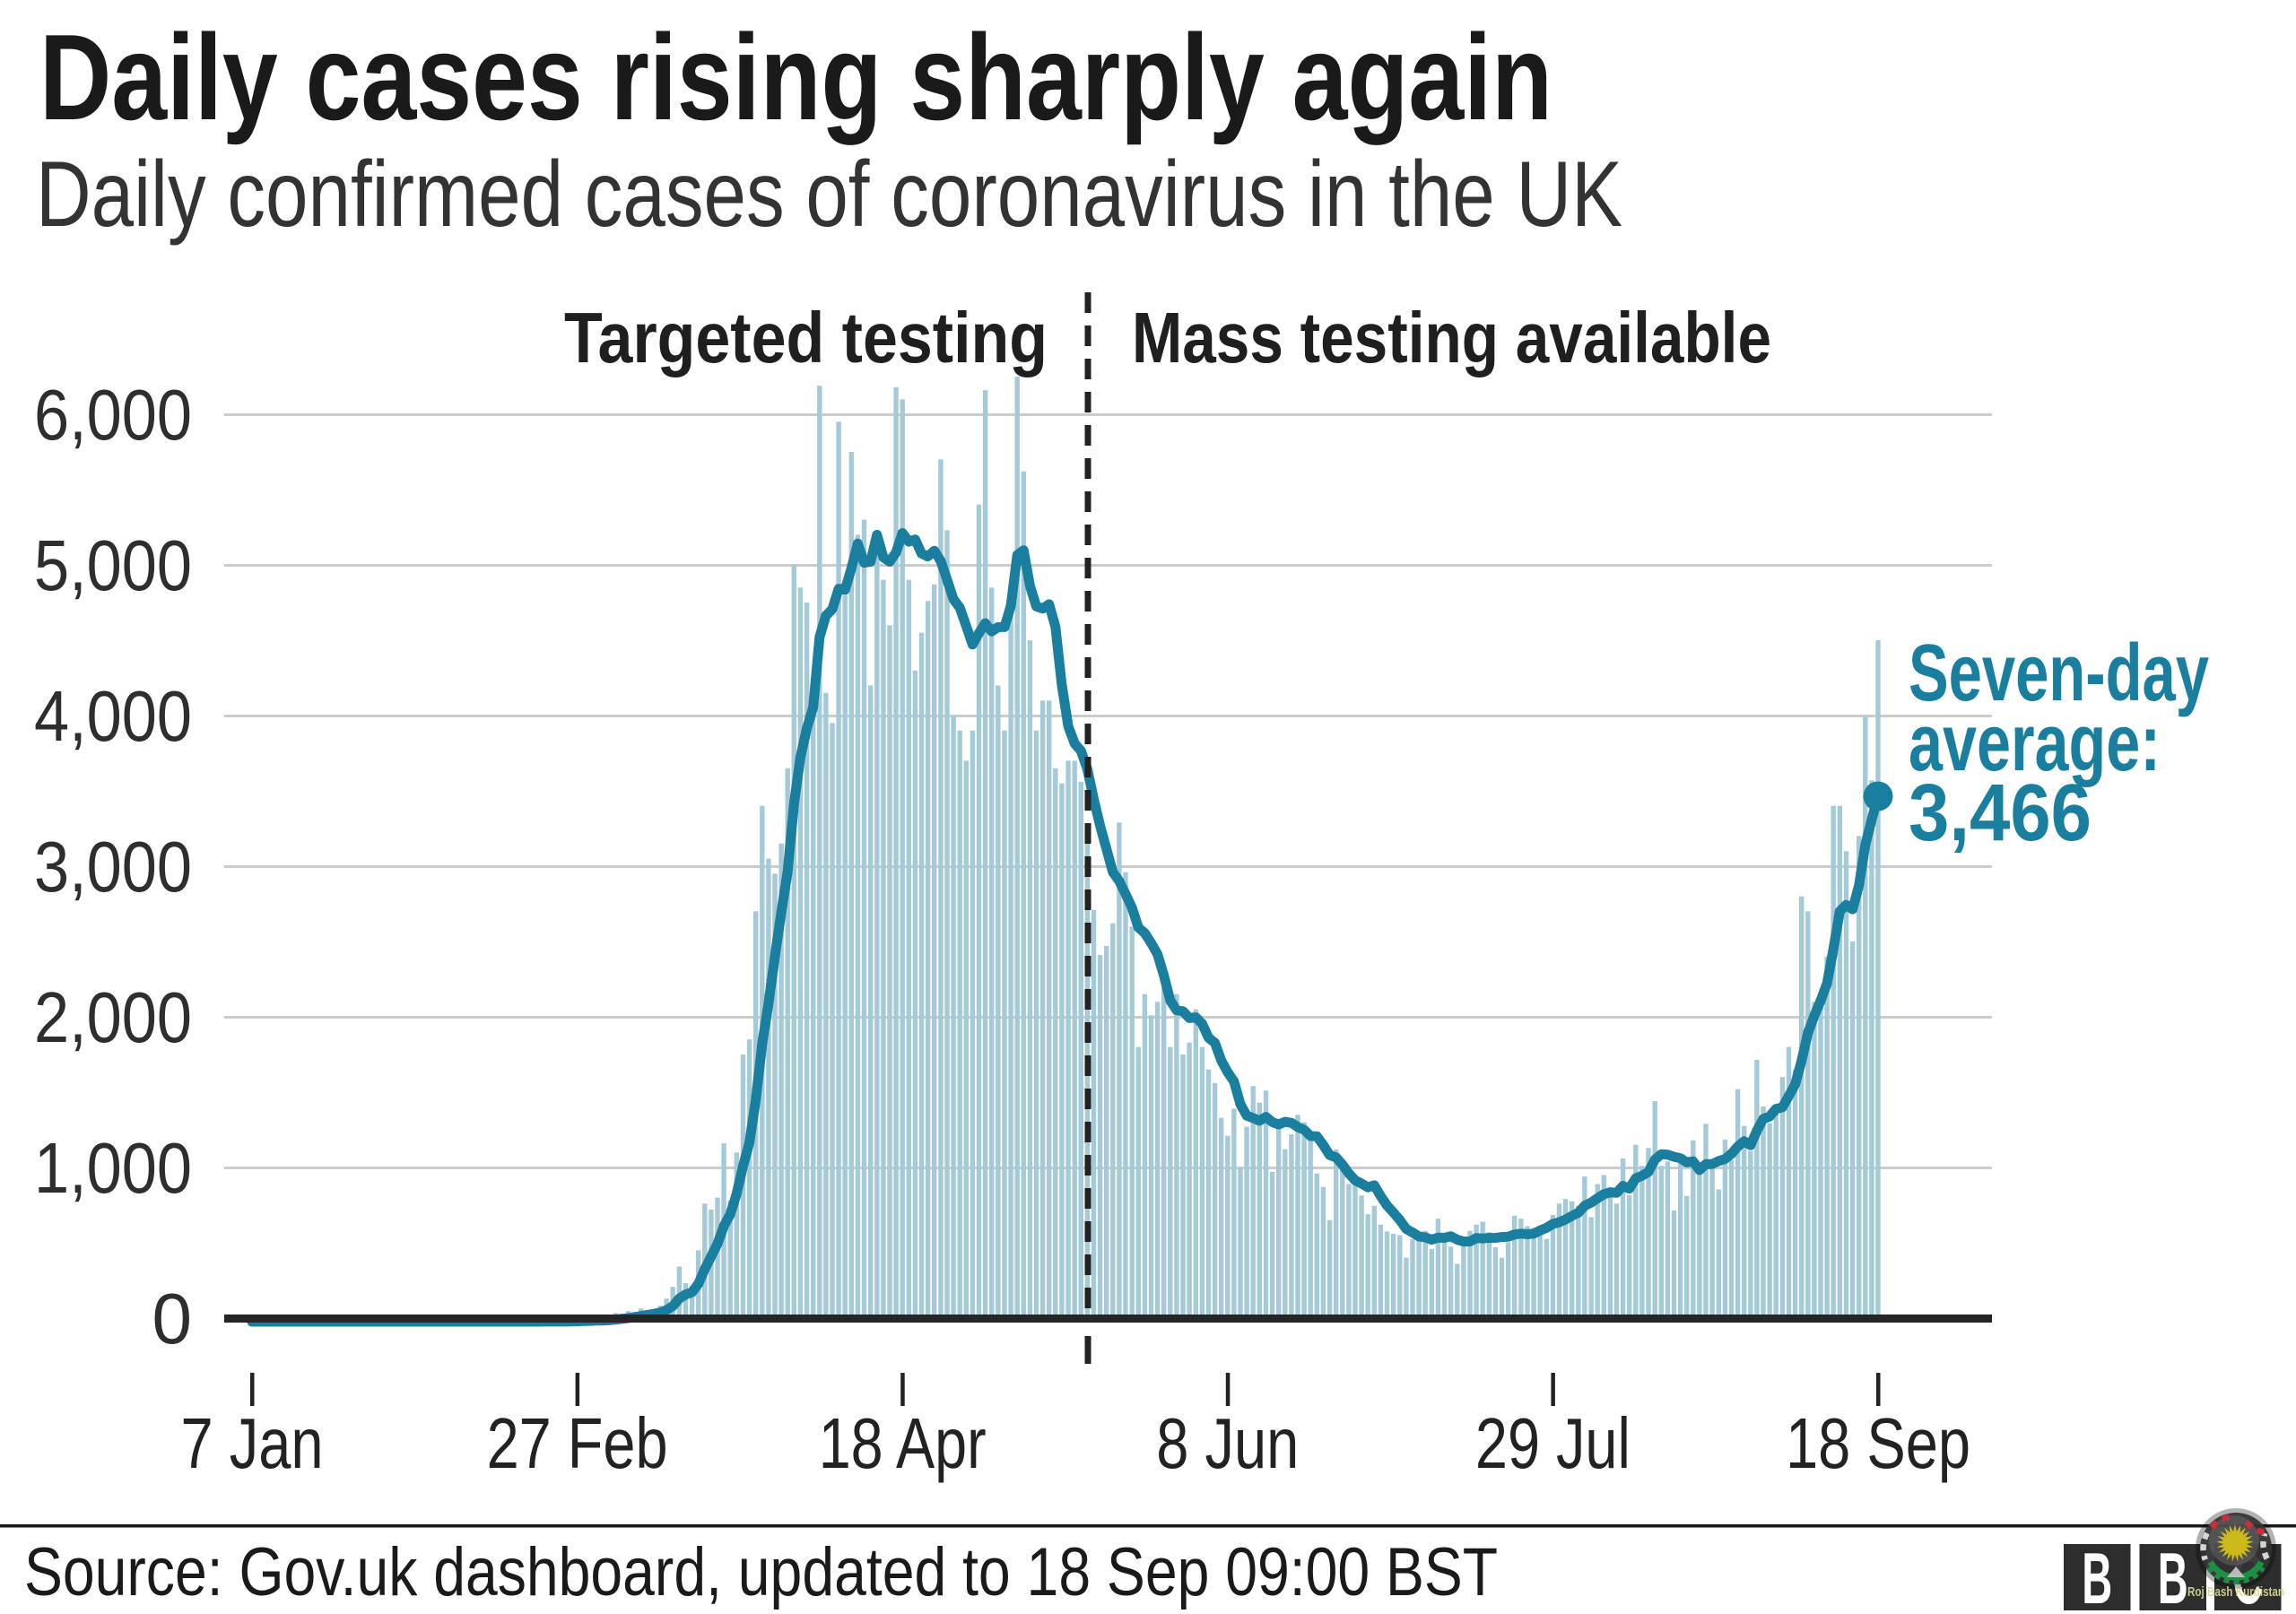 The height and width of the screenshot is (1614, 2296). I want to click on svg-text: 3,000, so click(113, 867).